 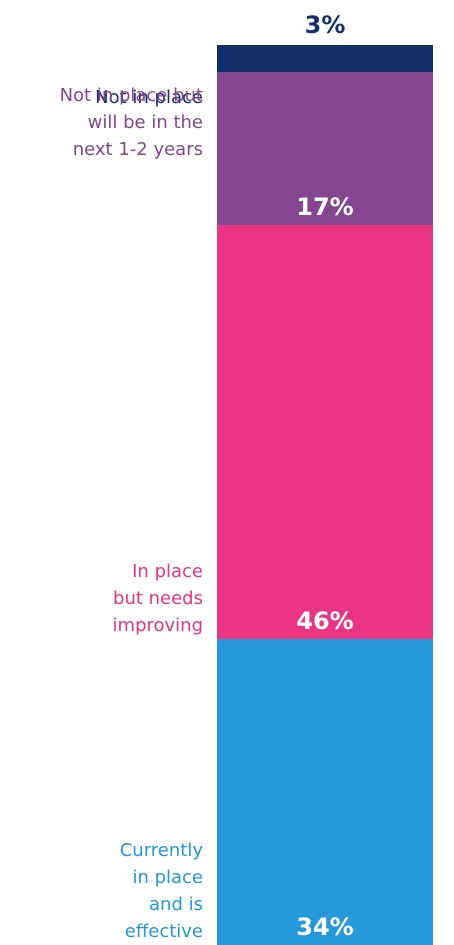 I want to click on category-label: Currently in place and is effective, so click(x=162, y=891).